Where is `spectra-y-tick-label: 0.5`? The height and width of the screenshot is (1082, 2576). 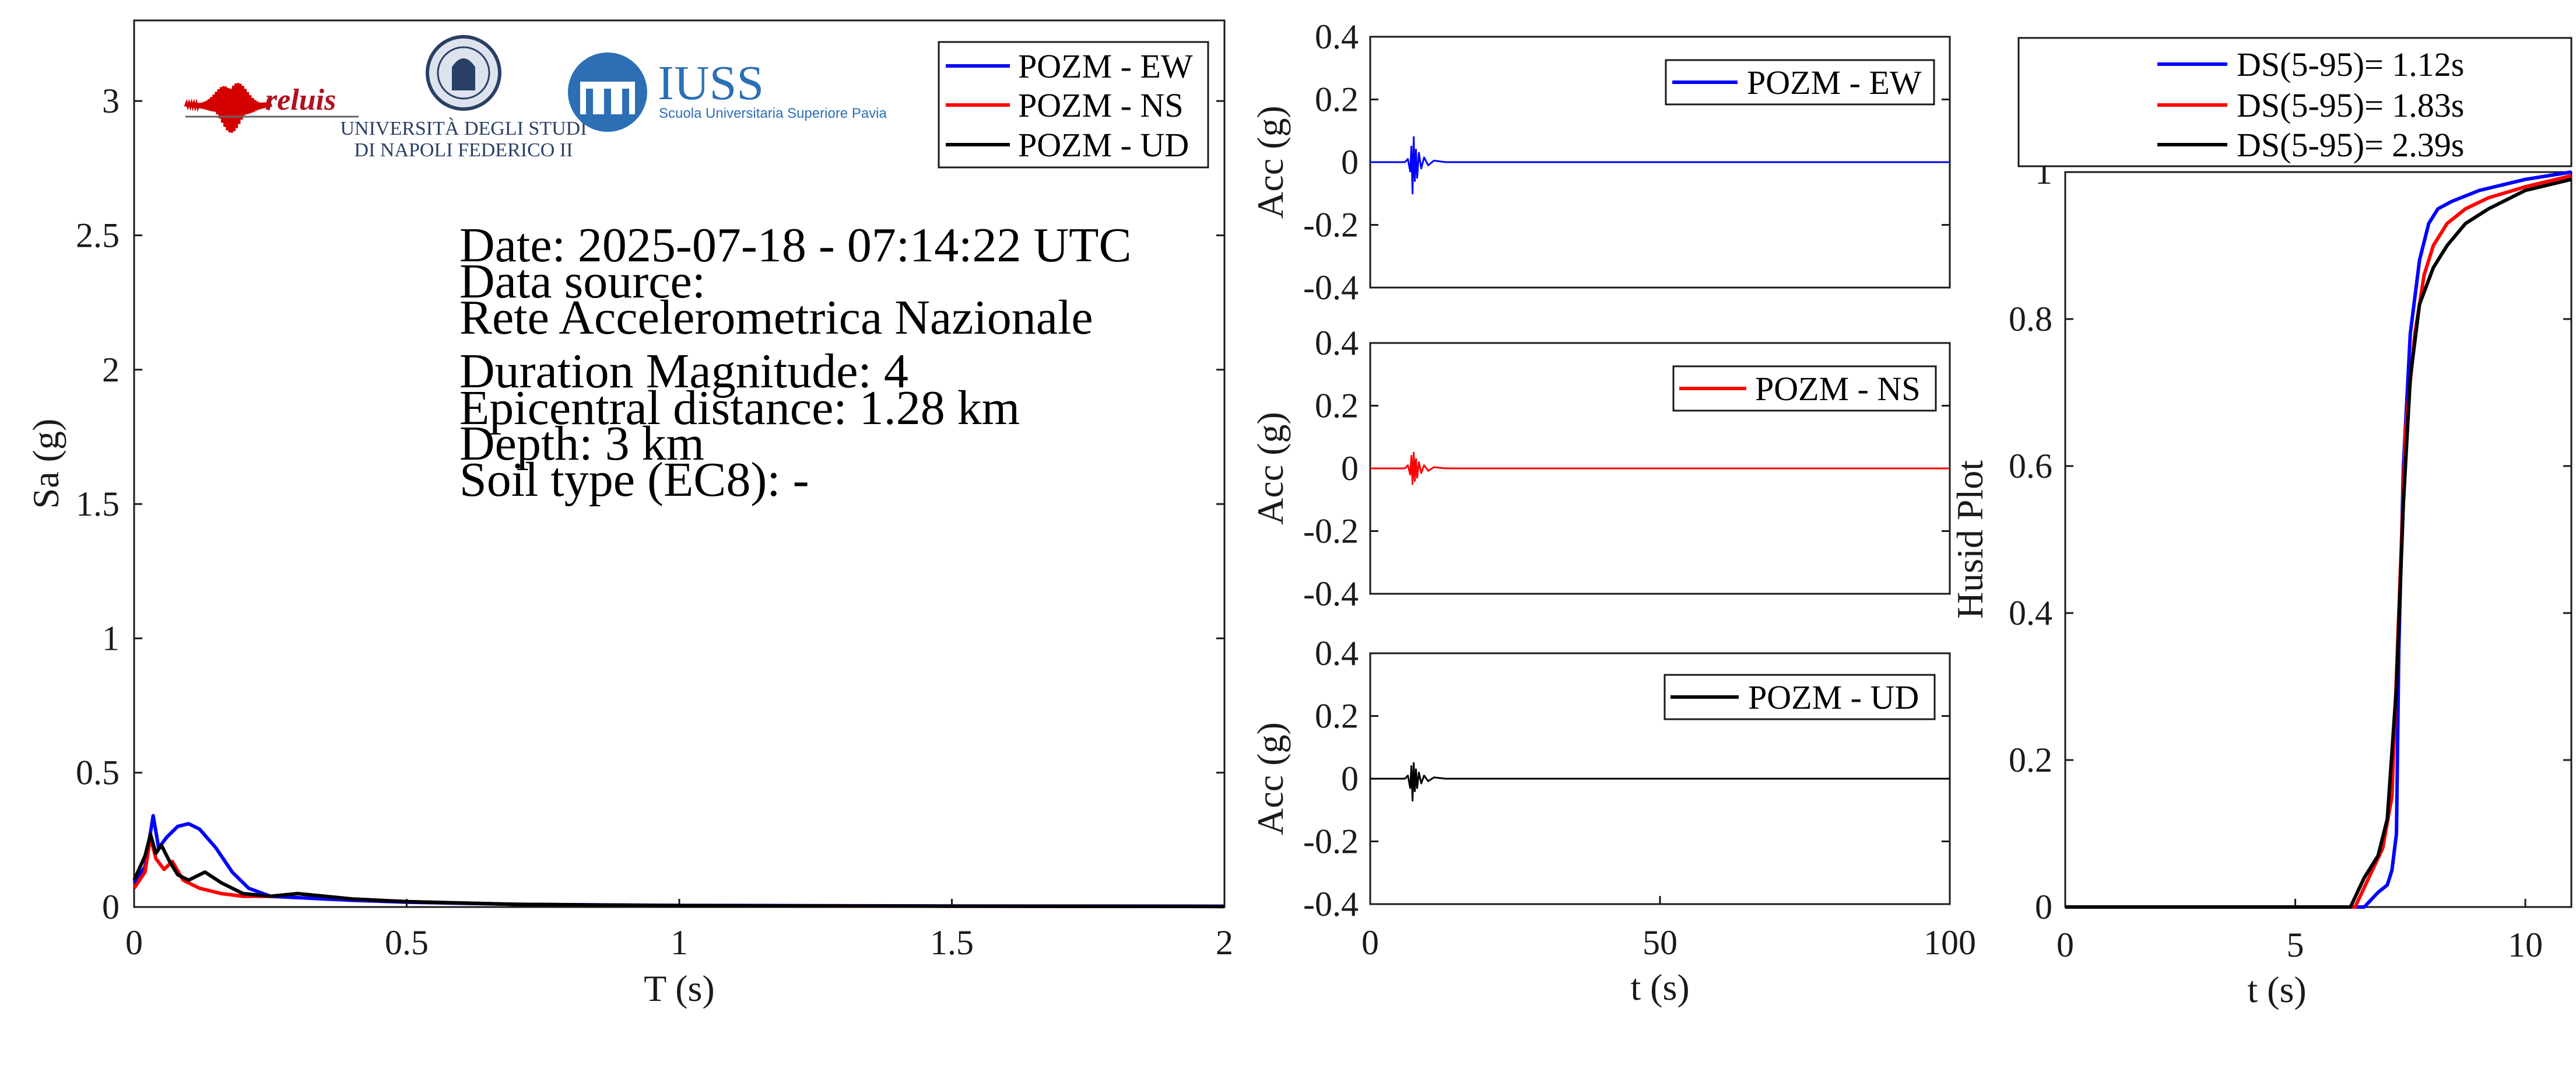
spectra-y-tick-label: 0.5 is located at coordinates (98, 773).